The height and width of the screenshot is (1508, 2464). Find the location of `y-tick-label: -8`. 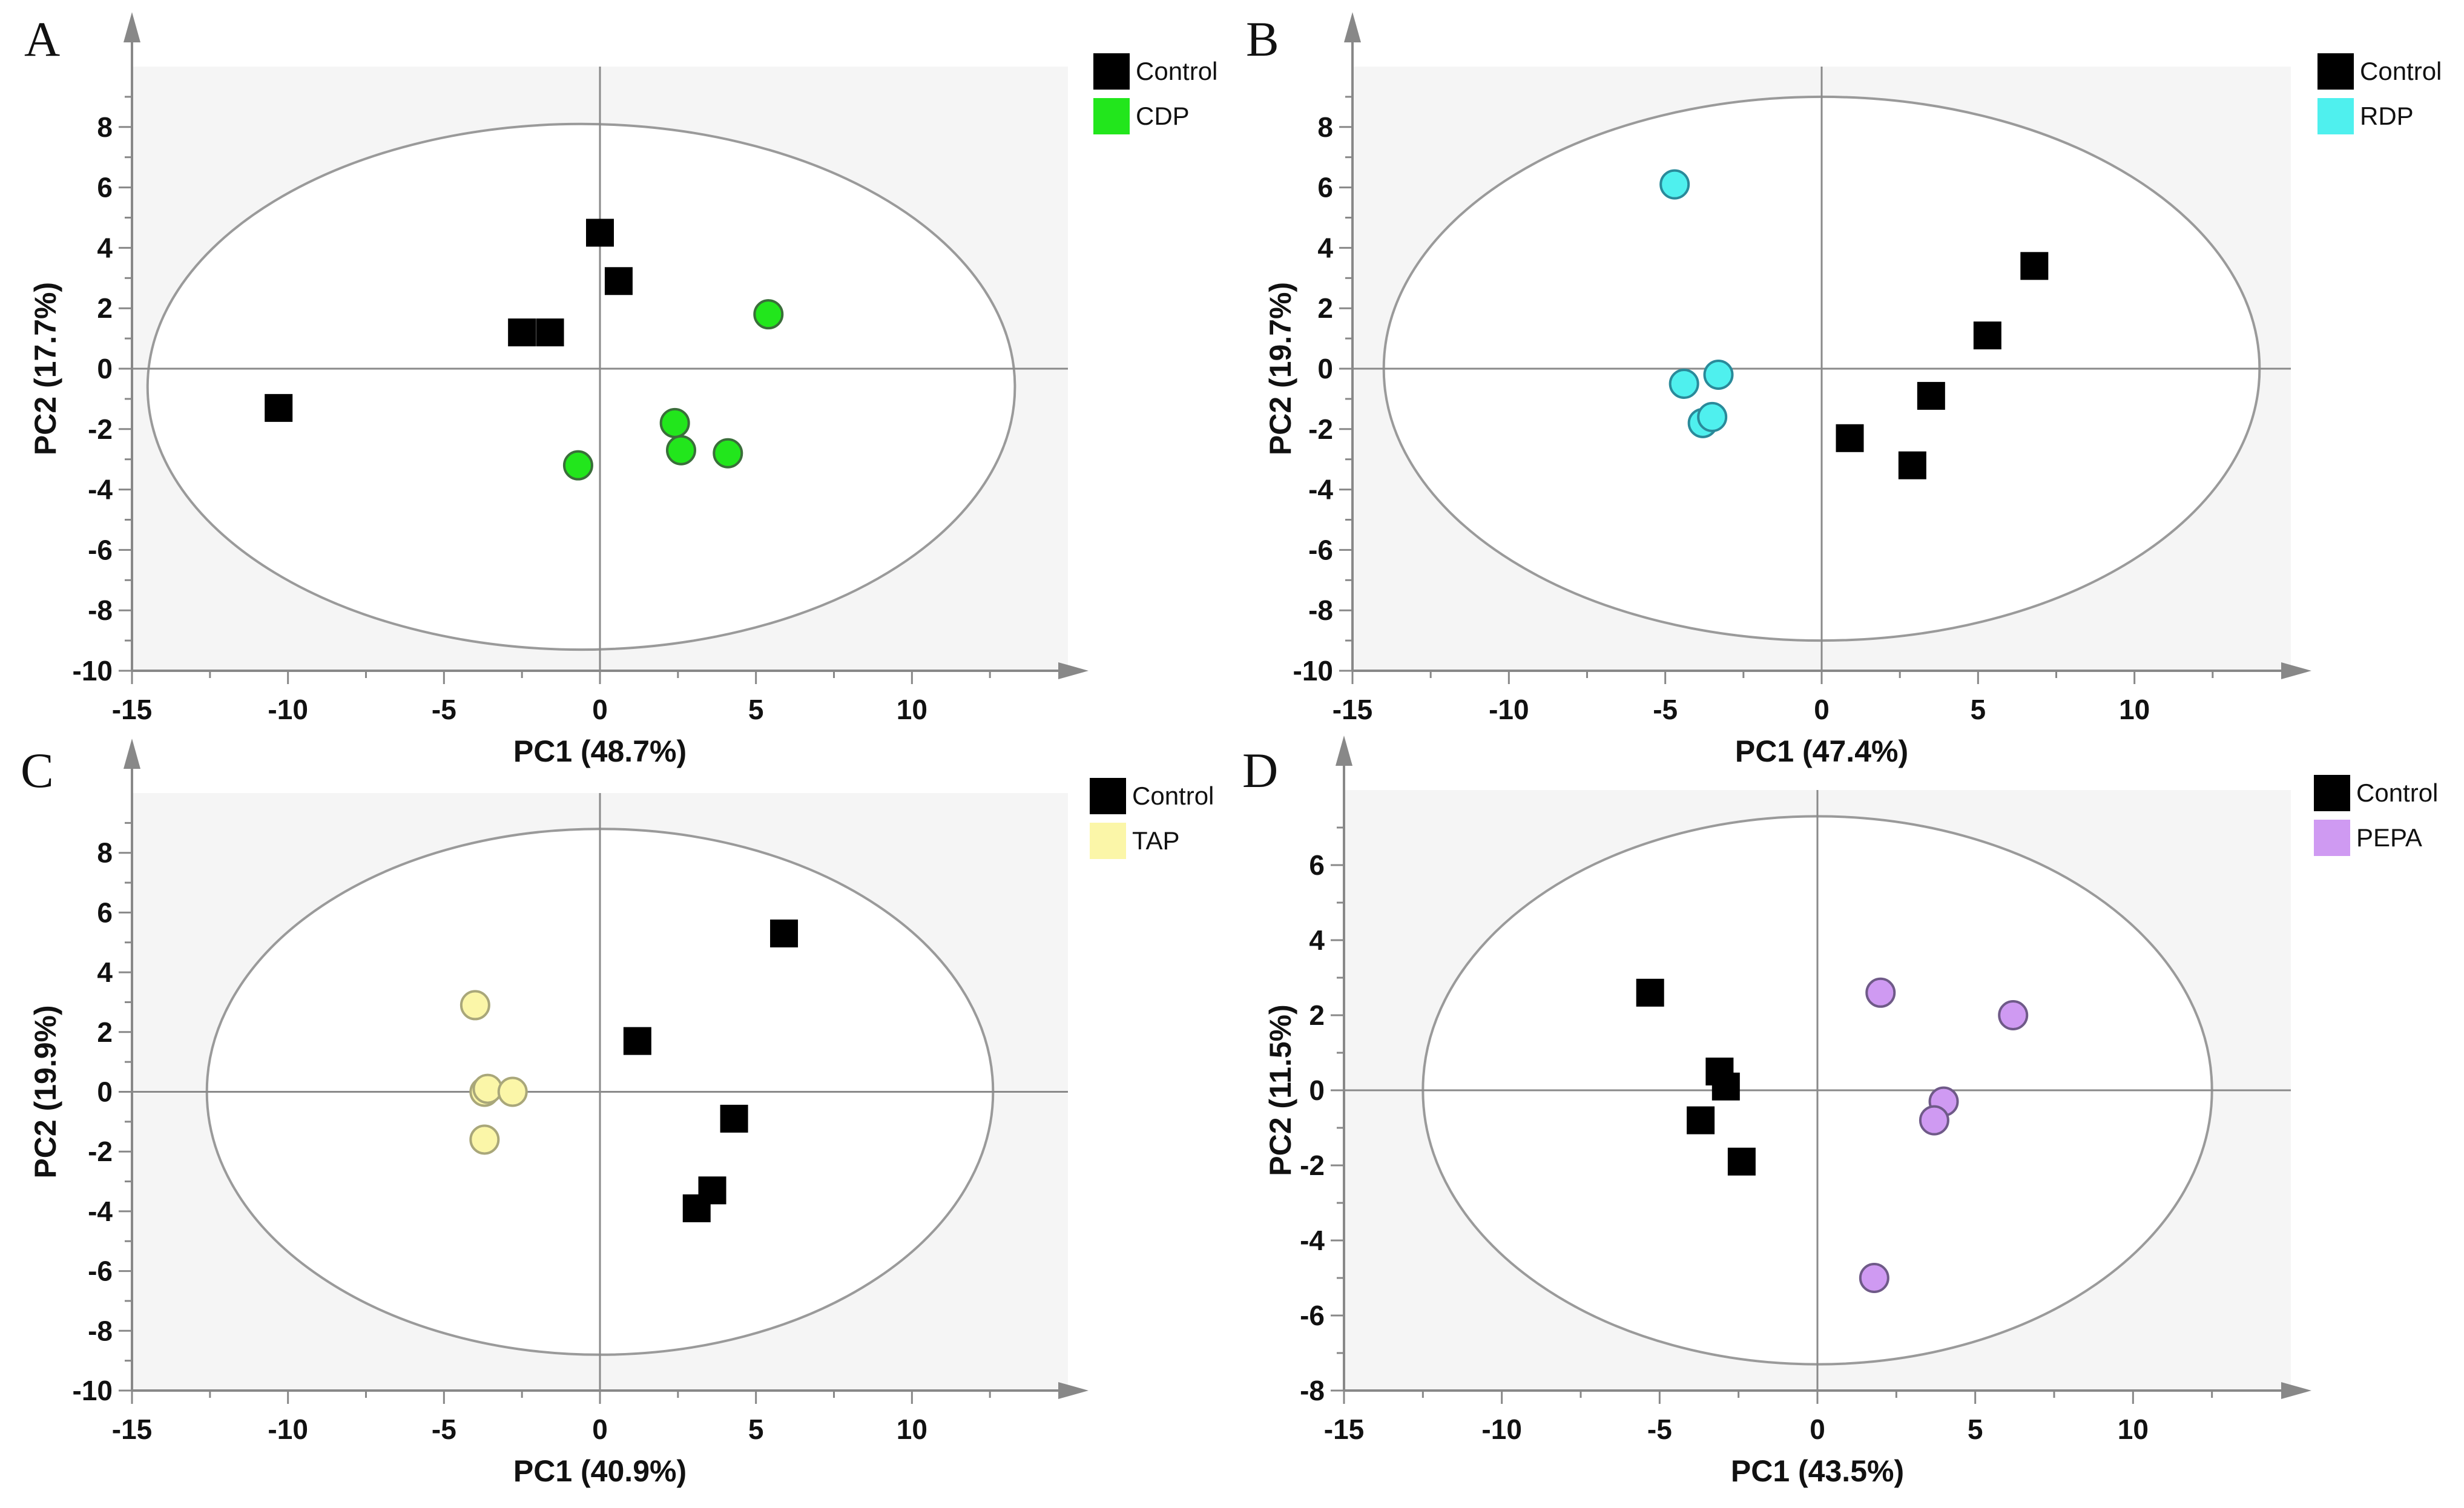

y-tick-label: -8 is located at coordinates (1312, 1390).